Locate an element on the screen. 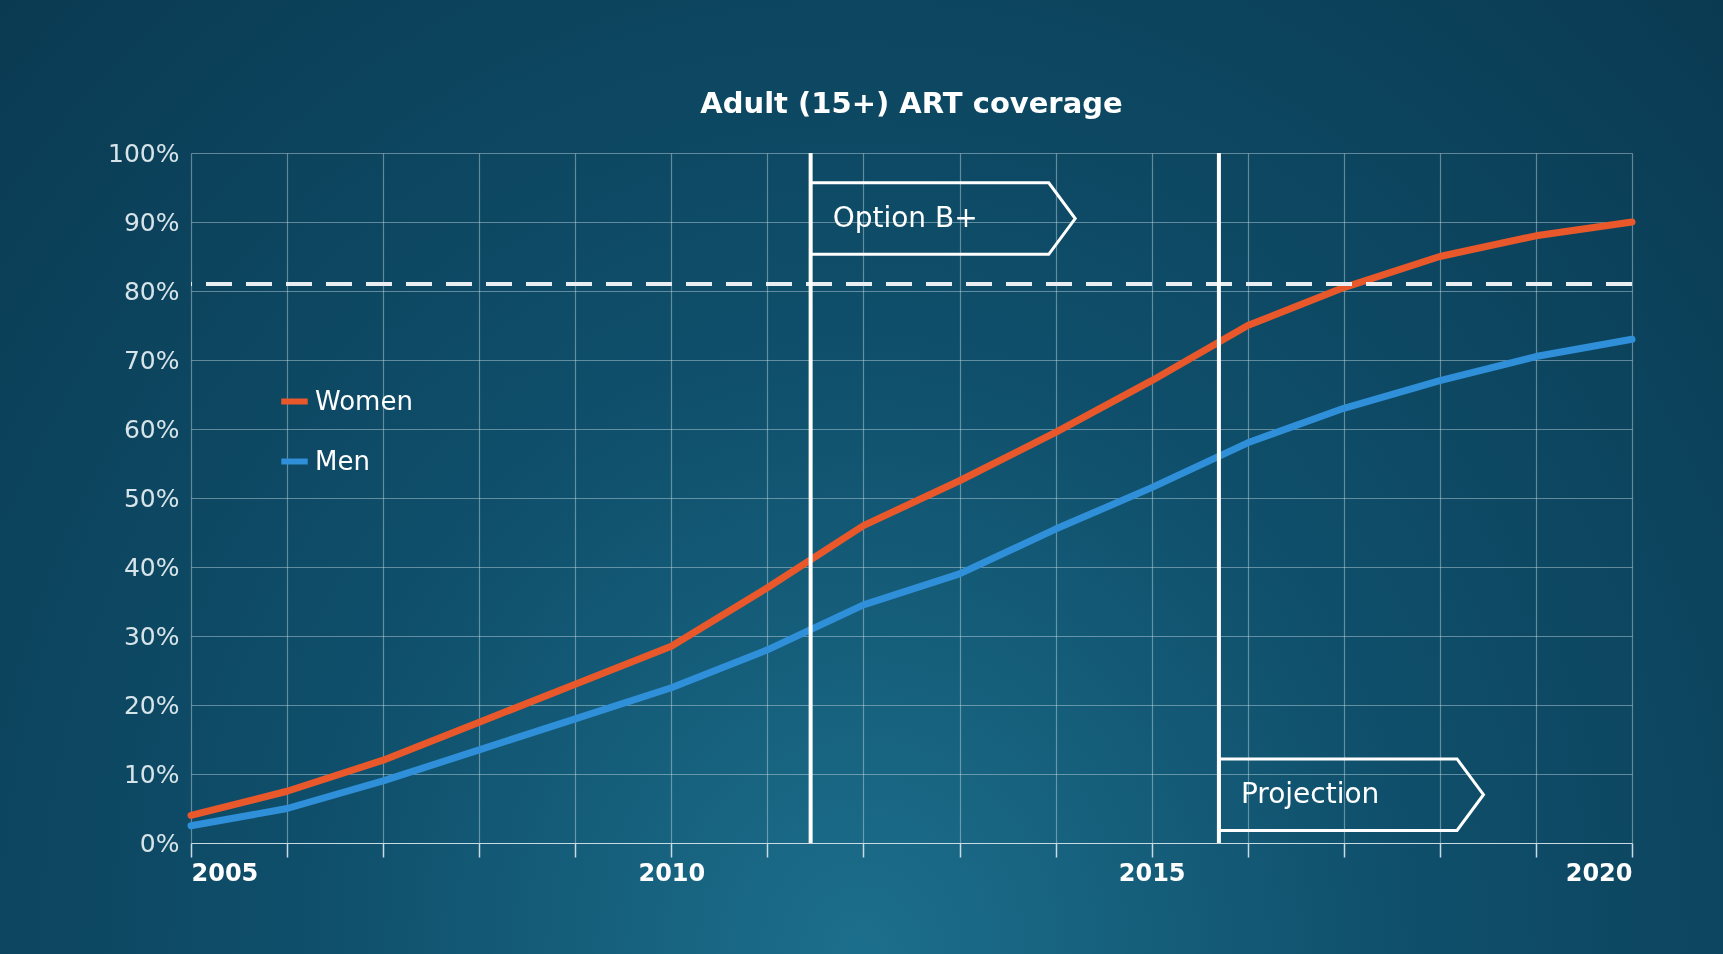  y-tick-label: 10% is located at coordinates (151, 774).